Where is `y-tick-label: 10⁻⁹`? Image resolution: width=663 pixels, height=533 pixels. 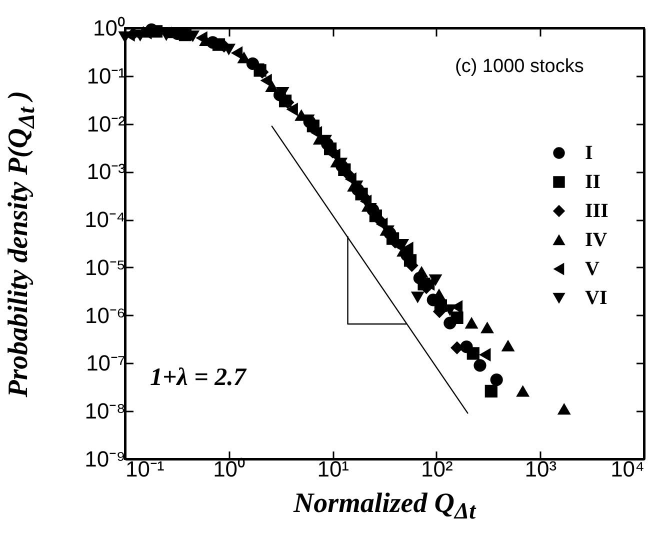
y-tick-label: 10⁻⁹ is located at coordinates (105, 459).